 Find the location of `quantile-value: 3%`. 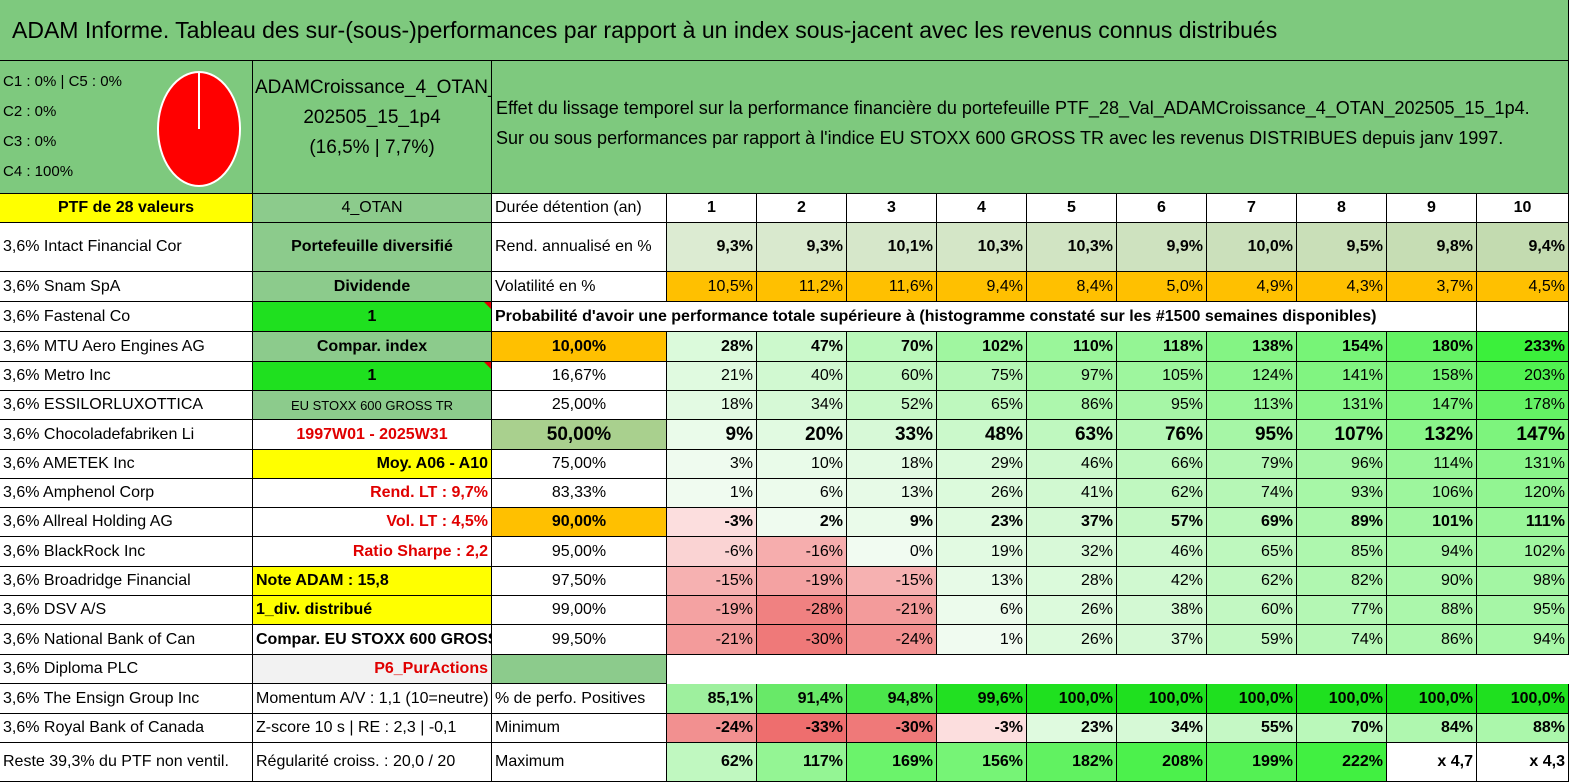

quantile-value: 3% is located at coordinates (712, 464).